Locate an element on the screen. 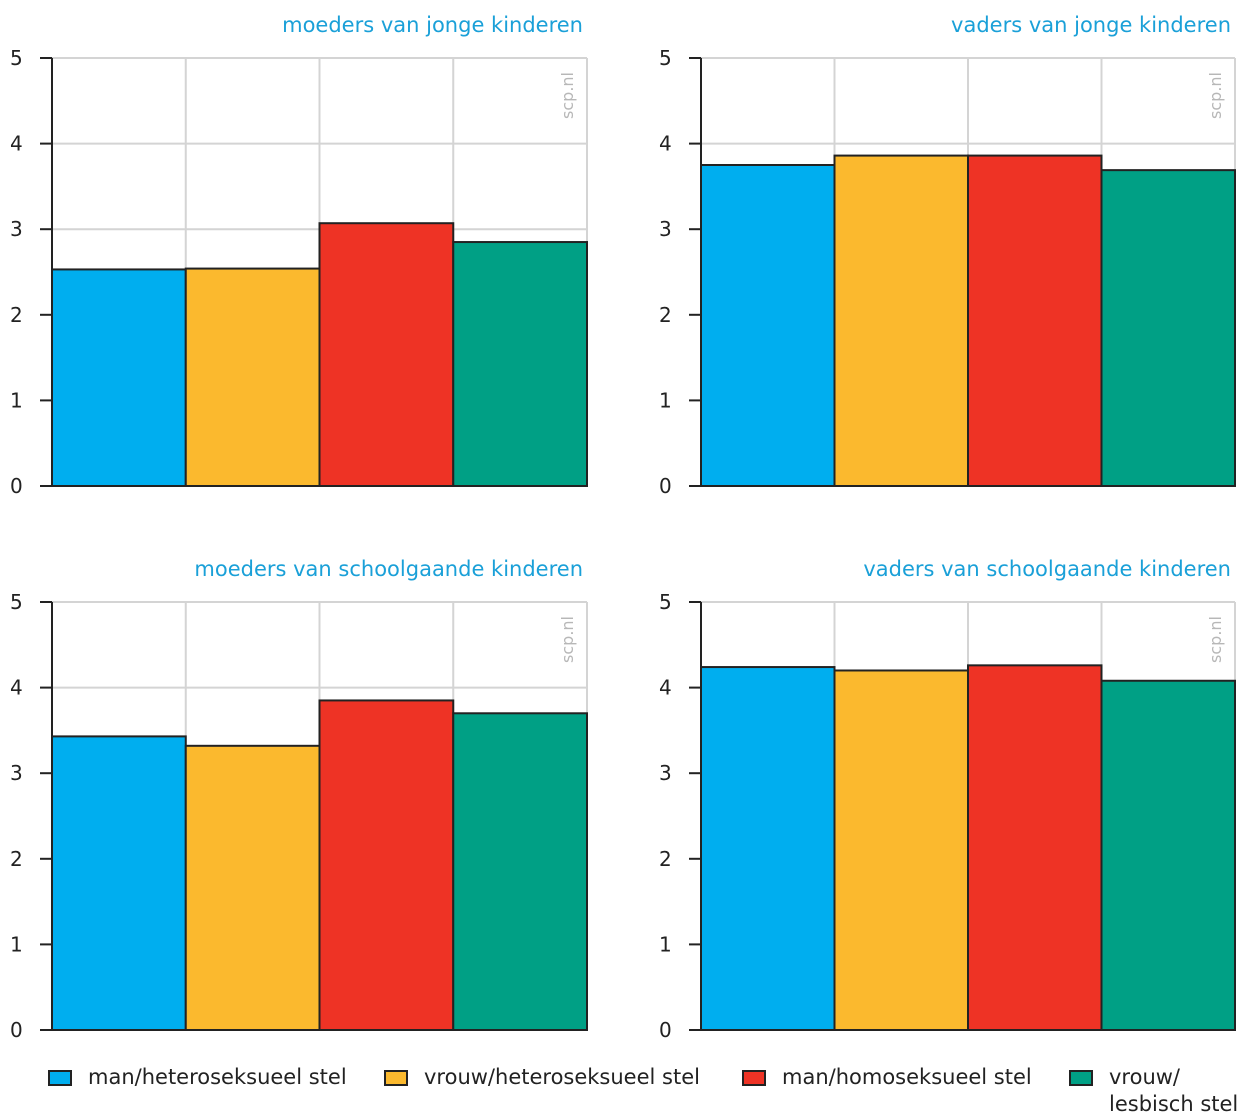 The height and width of the screenshot is (1120, 1240). legend-item-vrouw-lesbisch: vrouw/ lesbisch stel is located at coordinates (1153, 1091).